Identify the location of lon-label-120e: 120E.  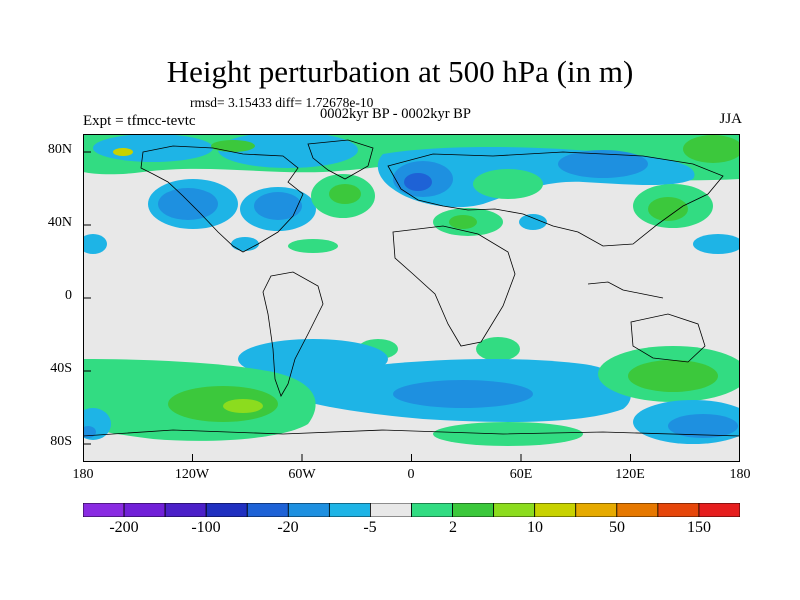
(630, 474).